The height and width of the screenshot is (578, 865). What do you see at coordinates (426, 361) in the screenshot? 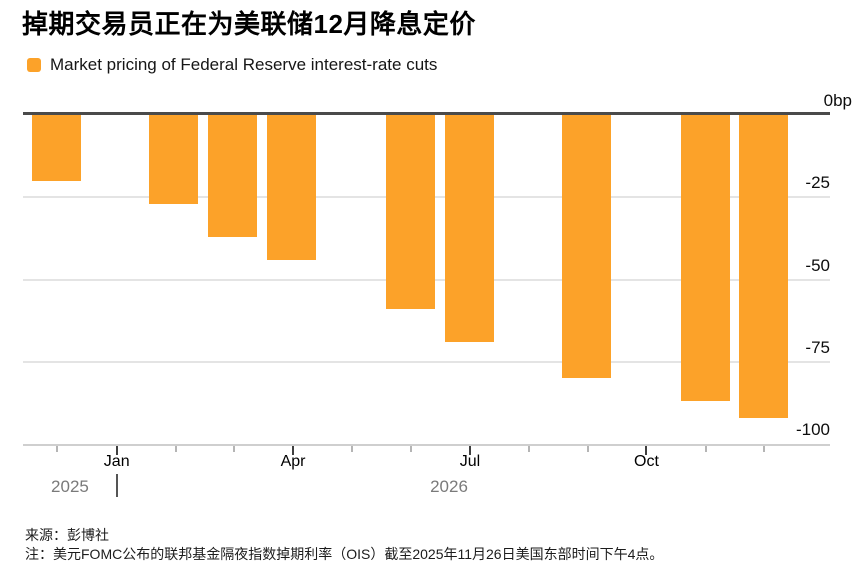
I see `gridline--75` at bounding box center [426, 361].